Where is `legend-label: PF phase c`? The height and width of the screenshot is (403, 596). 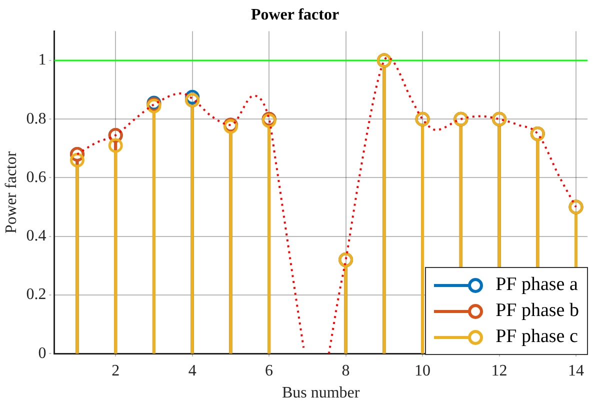
legend-label: PF phase c is located at coordinates (537, 337).